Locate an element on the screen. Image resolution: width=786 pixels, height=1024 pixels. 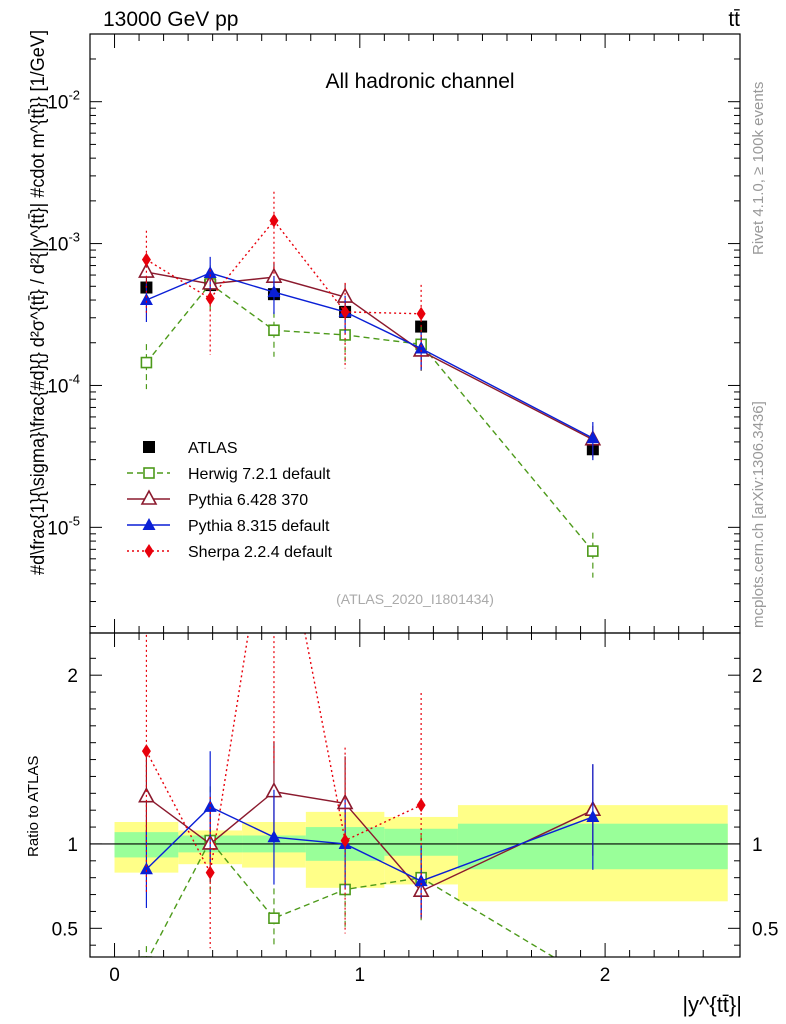
ratio-y-tick-label-right: 2 is located at coordinates (757, 676).